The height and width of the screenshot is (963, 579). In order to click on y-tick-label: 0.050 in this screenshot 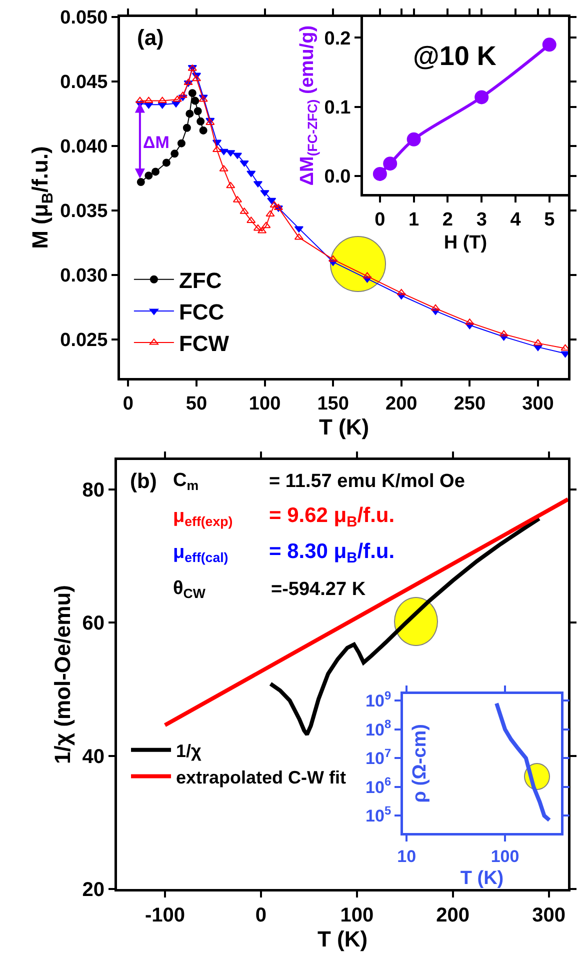, I will do `click(84, 18)`.